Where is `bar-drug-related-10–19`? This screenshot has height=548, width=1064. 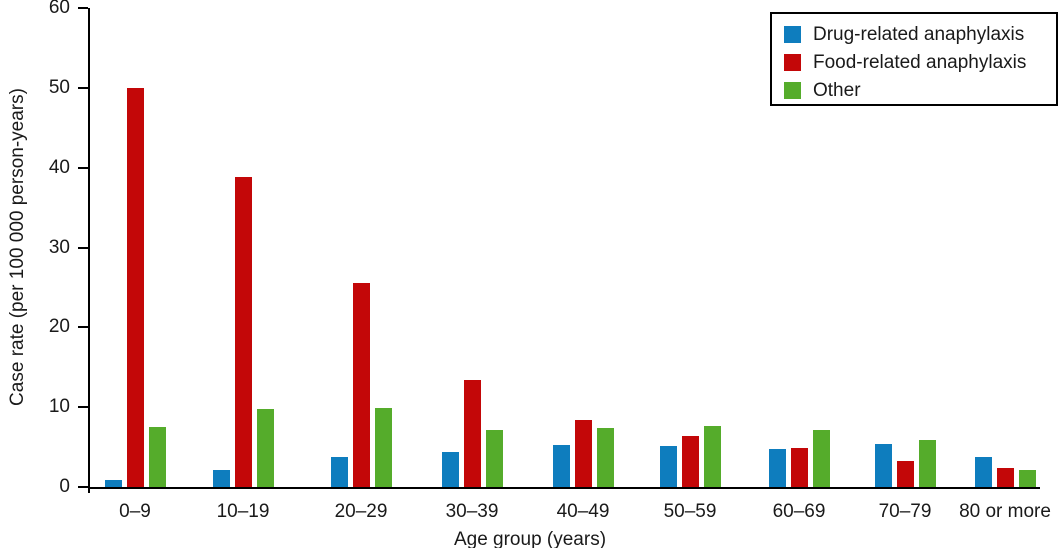
bar-drug-related-10–19 is located at coordinates (221, 478).